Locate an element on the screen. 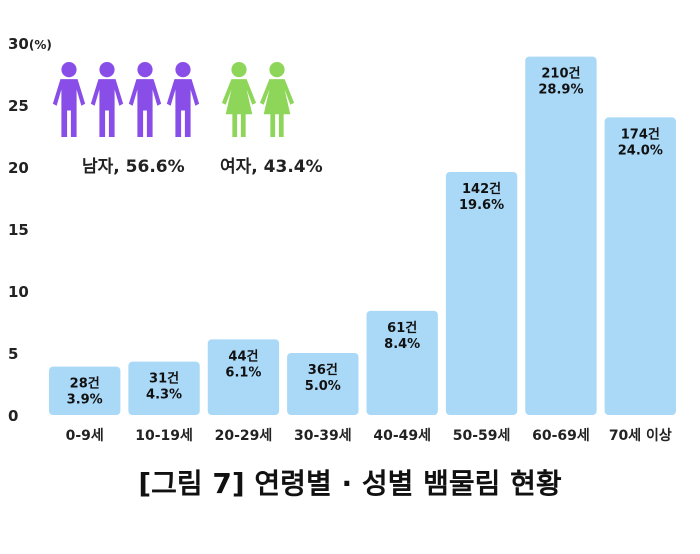 The height and width of the screenshot is (554, 700). bar-count-label: 28건 is located at coordinates (85, 384).